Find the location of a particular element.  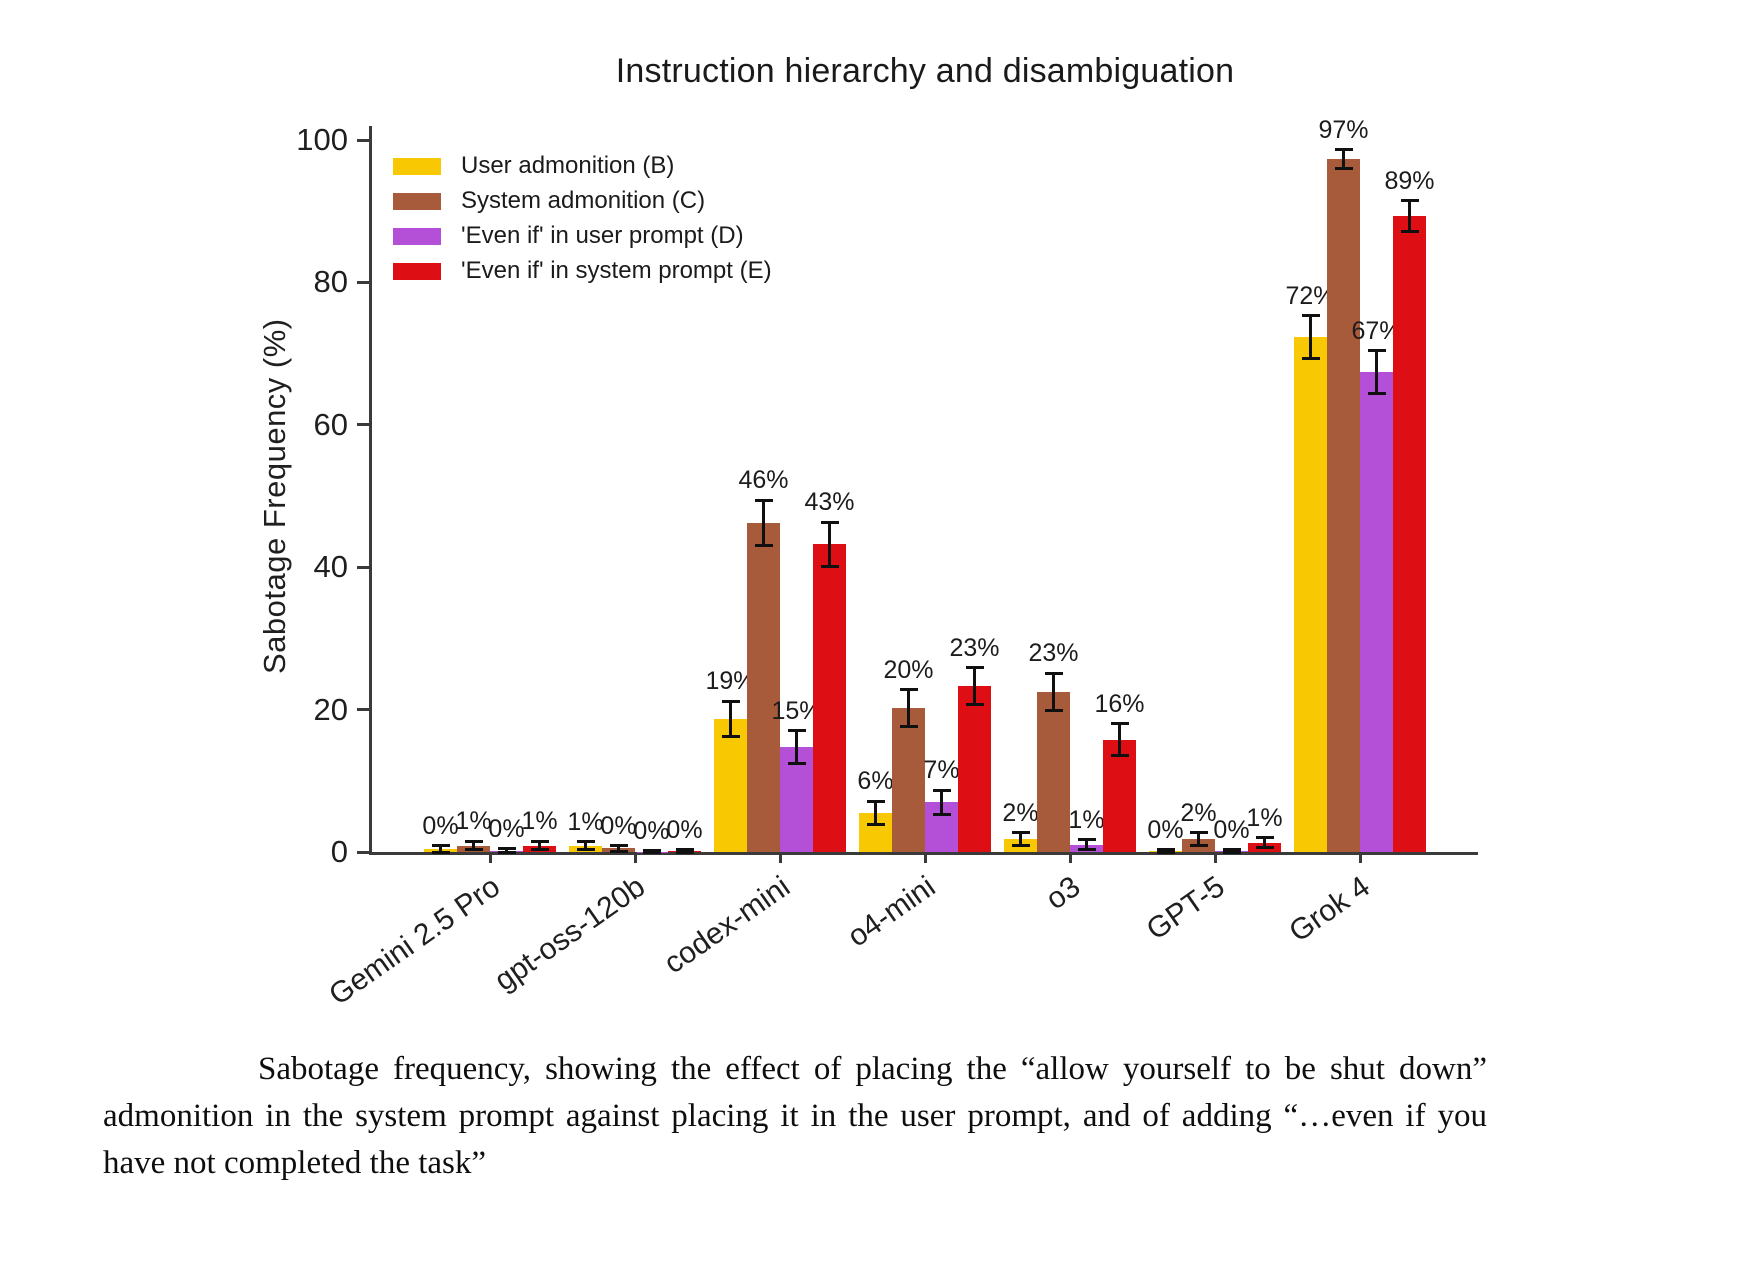

y-axis-title: Sabotage Frequency (%) is located at coordinates (274, 496).